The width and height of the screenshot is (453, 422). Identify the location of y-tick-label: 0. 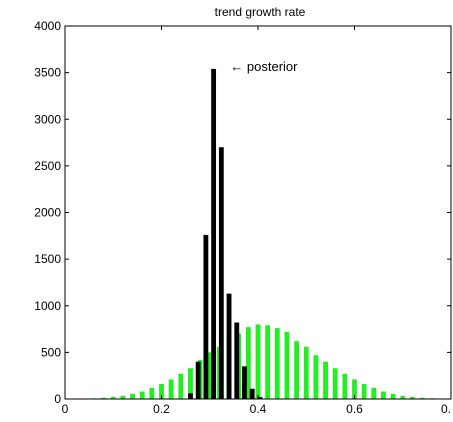
(57, 399).